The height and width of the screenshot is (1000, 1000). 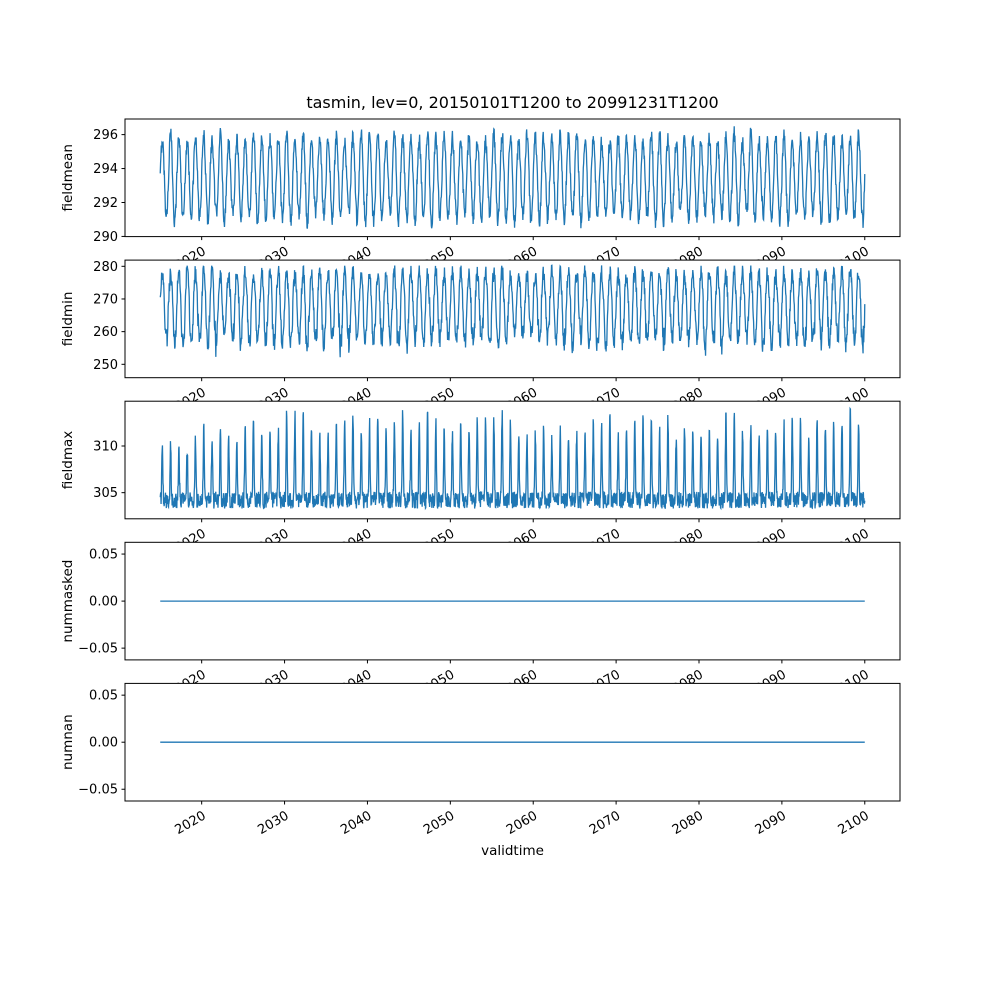 What do you see at coordinates (854, 823) in the screenshot?
I see `x-tick-label: 2100` at bounding box center [854, 823].